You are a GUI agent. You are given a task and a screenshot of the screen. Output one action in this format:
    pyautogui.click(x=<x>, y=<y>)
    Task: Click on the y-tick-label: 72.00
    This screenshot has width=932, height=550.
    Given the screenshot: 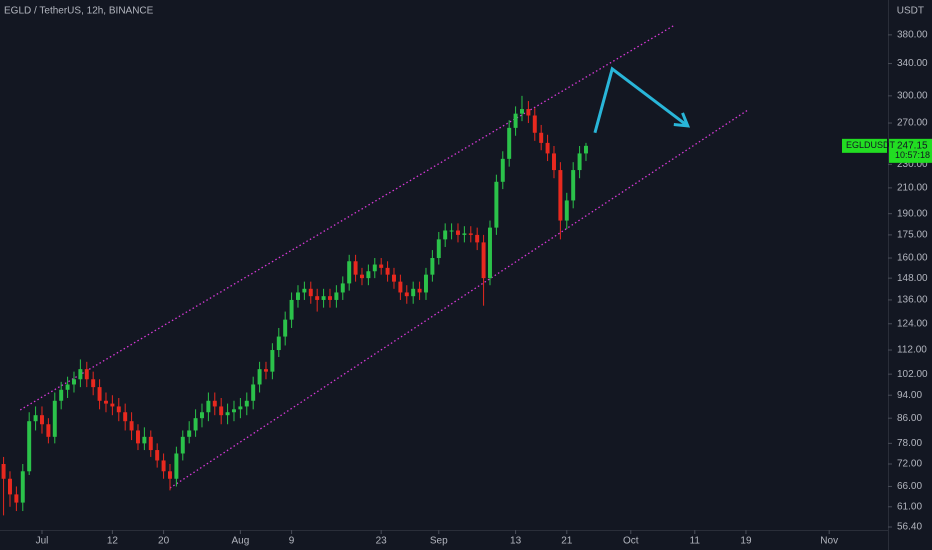 What is the action you would take?
    pyautogui.click(x=909, y=464)
    